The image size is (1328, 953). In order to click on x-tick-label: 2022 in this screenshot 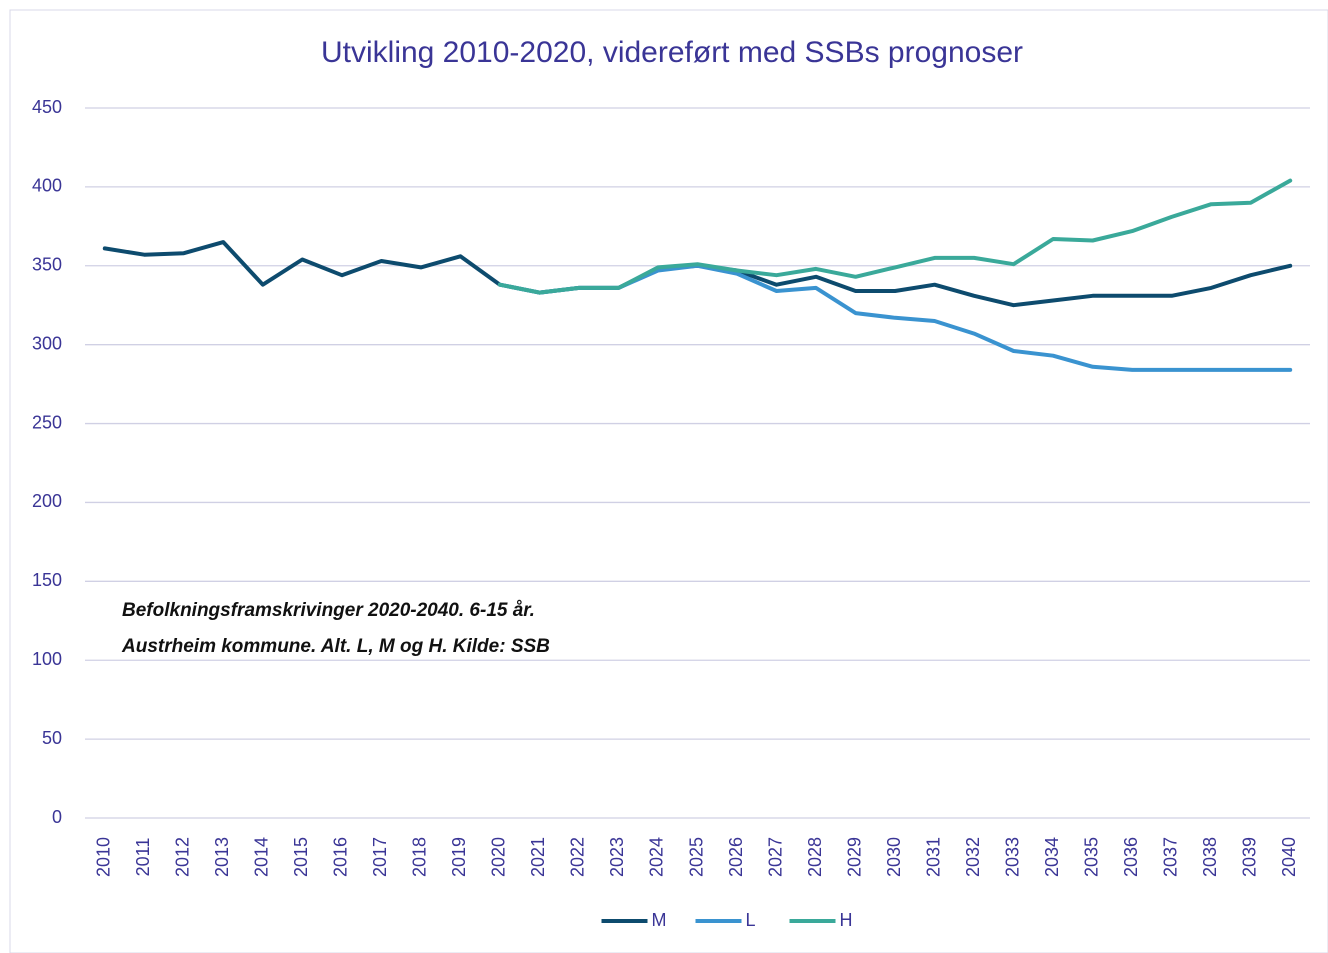, I will do `click(578, 857)`.